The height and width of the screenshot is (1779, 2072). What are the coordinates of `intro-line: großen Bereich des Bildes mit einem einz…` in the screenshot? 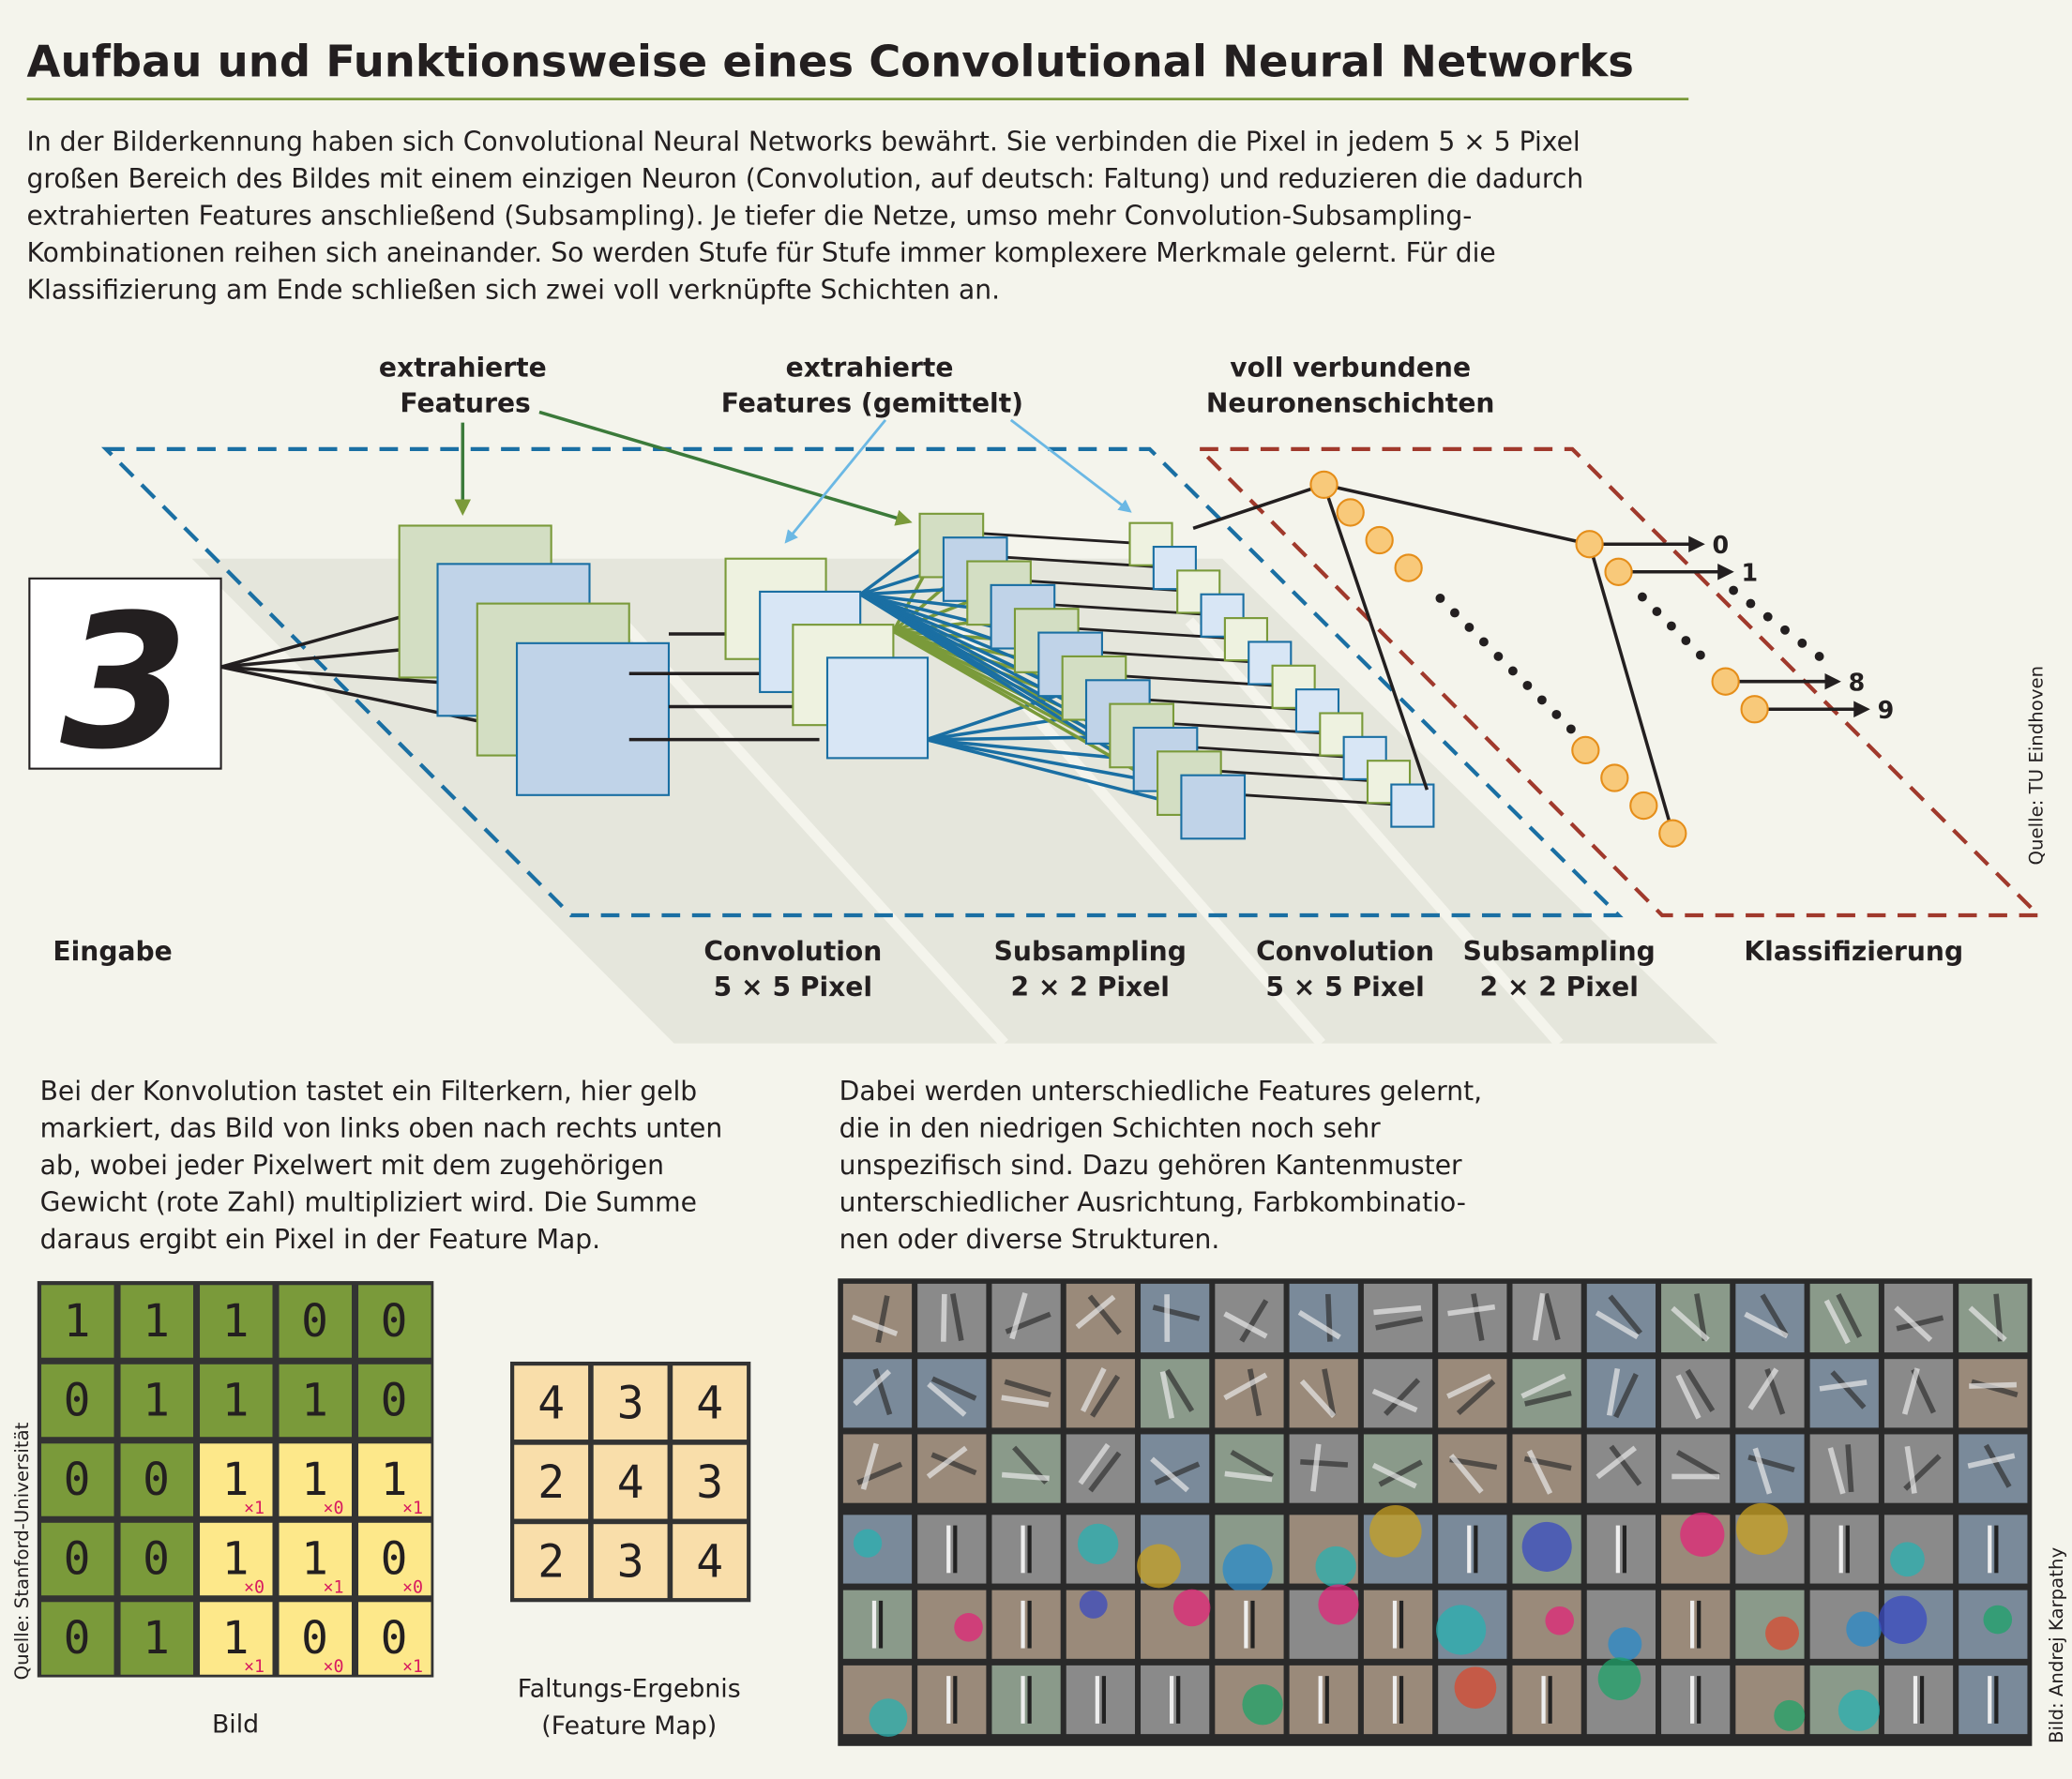 It's located at (805, 178).